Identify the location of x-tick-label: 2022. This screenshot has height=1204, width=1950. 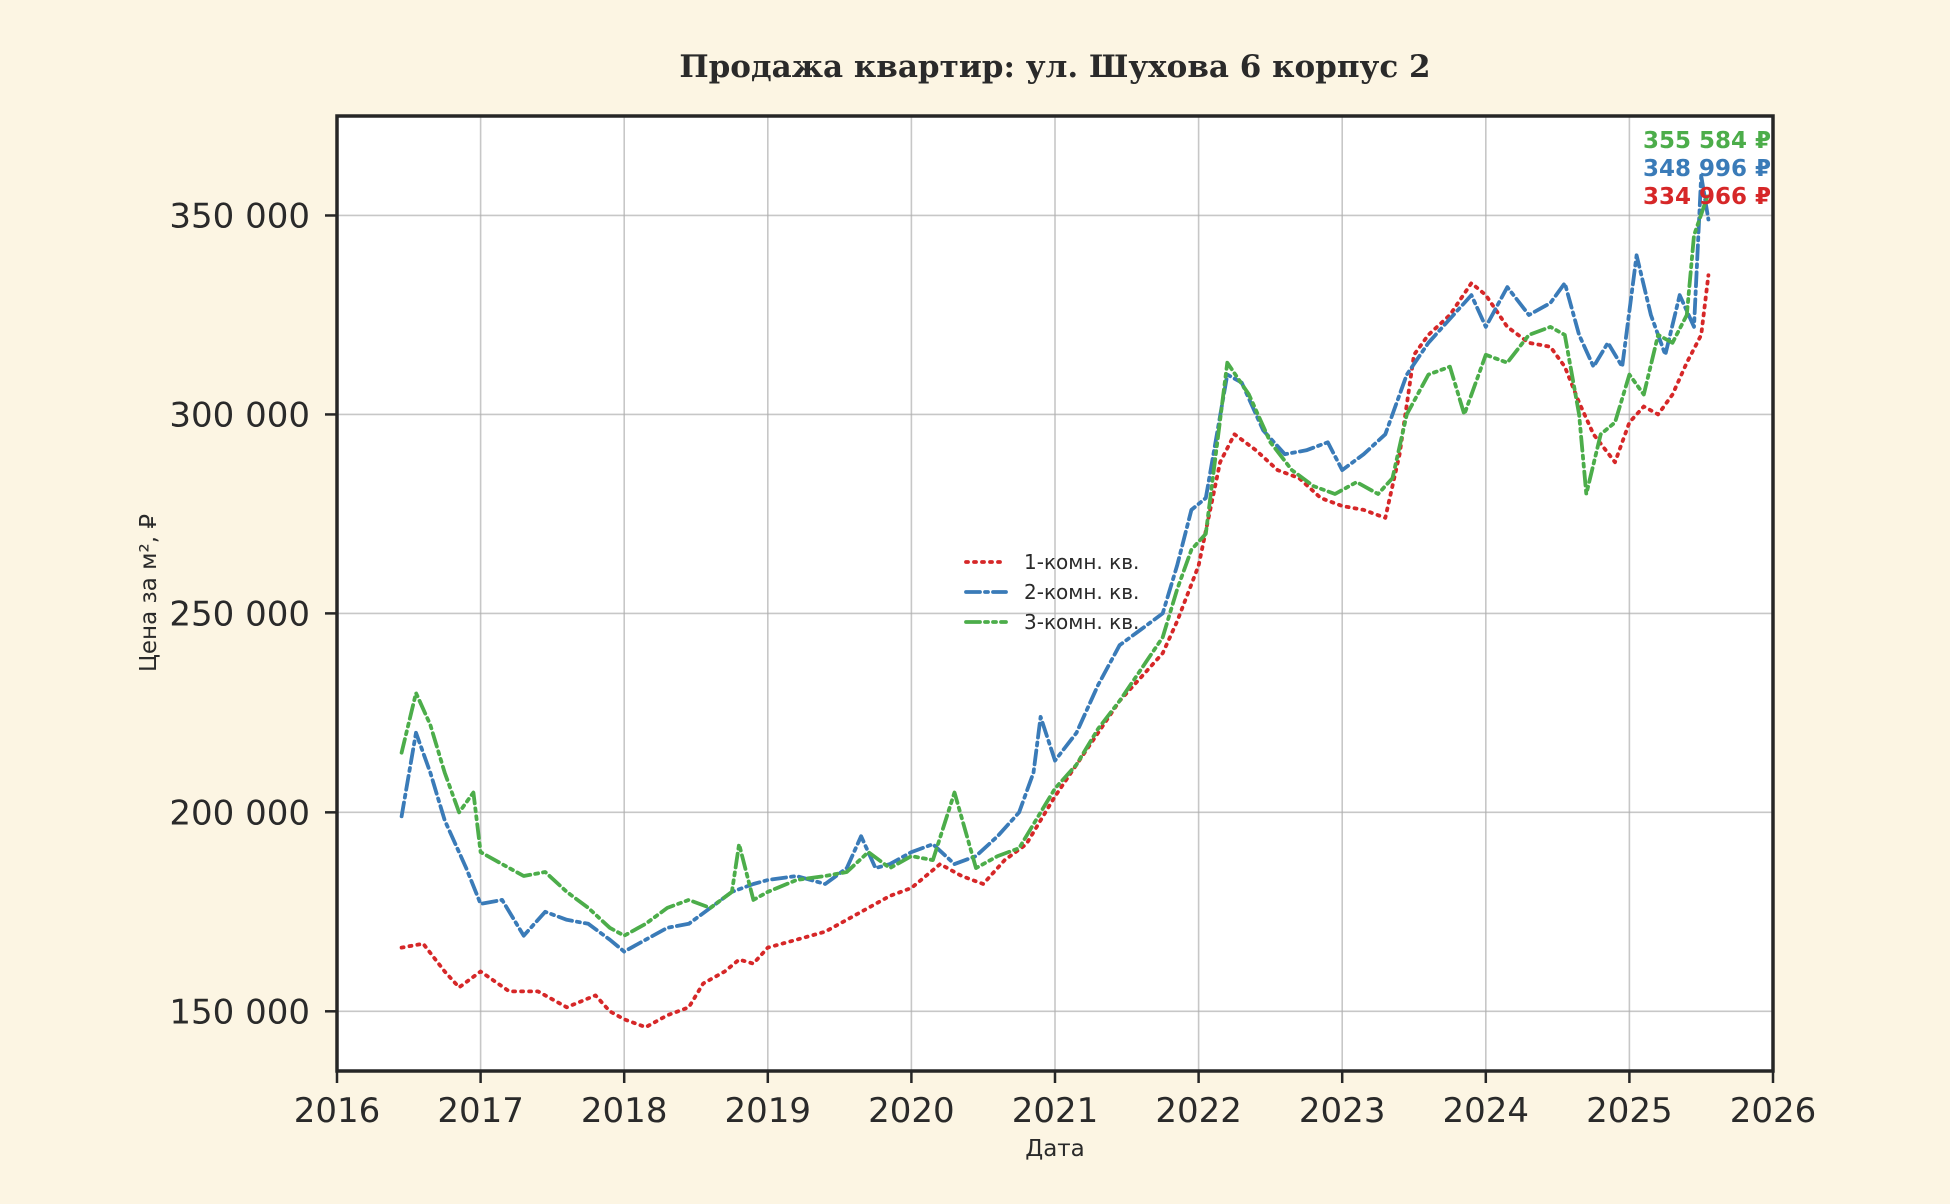
(1198, 1111).